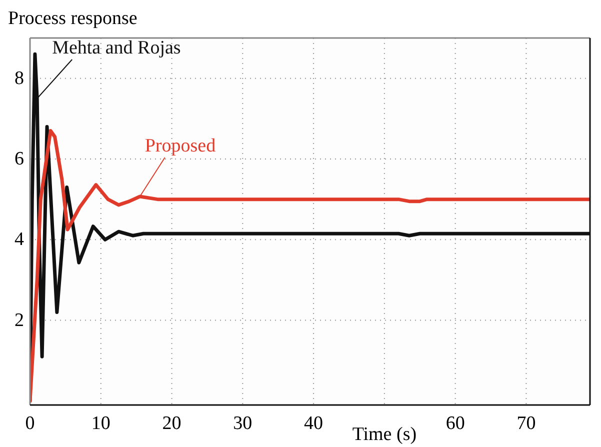 The image size is (601, 447). I want to click on series-label: Mehta and Rojas, so click(116, 47).